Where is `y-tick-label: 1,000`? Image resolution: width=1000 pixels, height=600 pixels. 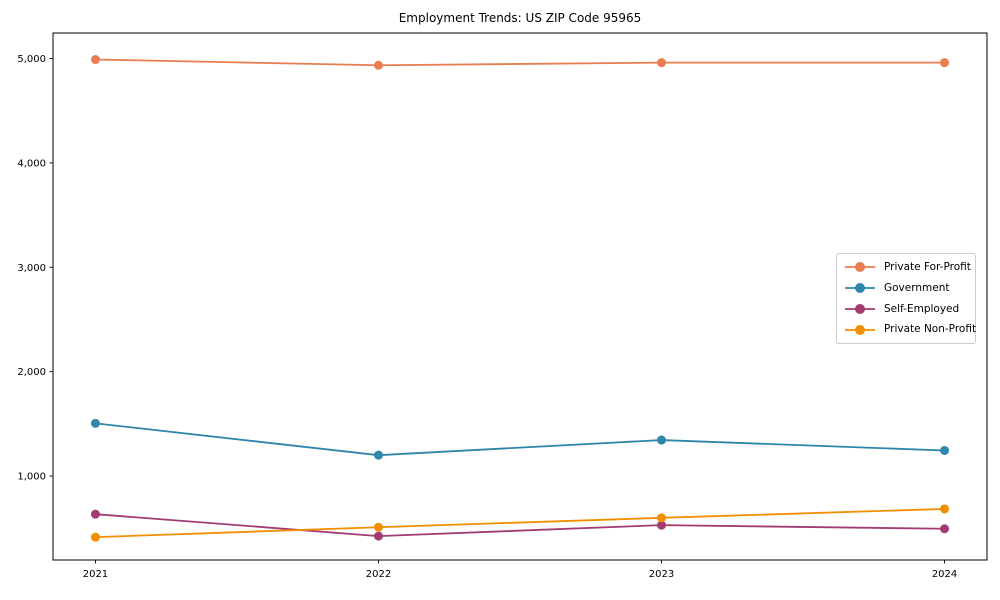
y-tick-label: 1,000 is located at coordinates (31, 477).